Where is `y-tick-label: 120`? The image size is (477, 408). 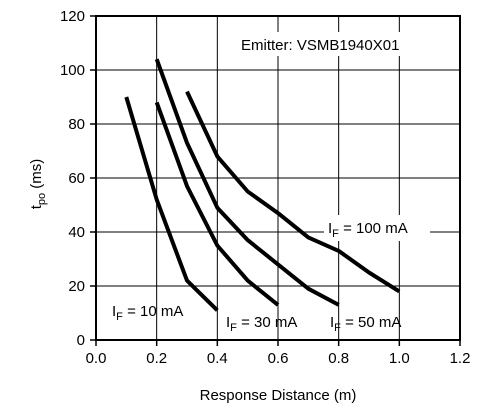
y-tick-label: 120 is located at coordinates (72, 16).